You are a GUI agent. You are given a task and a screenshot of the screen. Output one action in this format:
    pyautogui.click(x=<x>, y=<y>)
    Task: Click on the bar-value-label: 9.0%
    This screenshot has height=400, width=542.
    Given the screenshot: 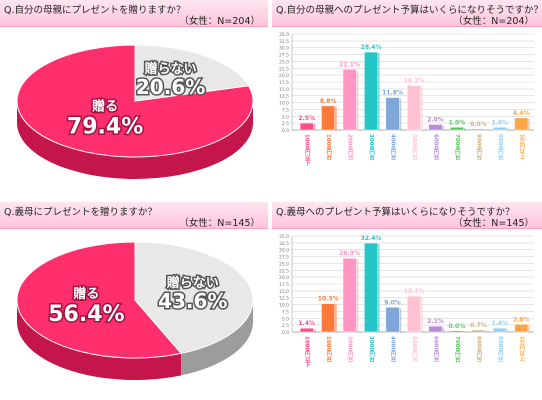 What is the action you would take?
    pyautogui.click(x=392, y=302)
    